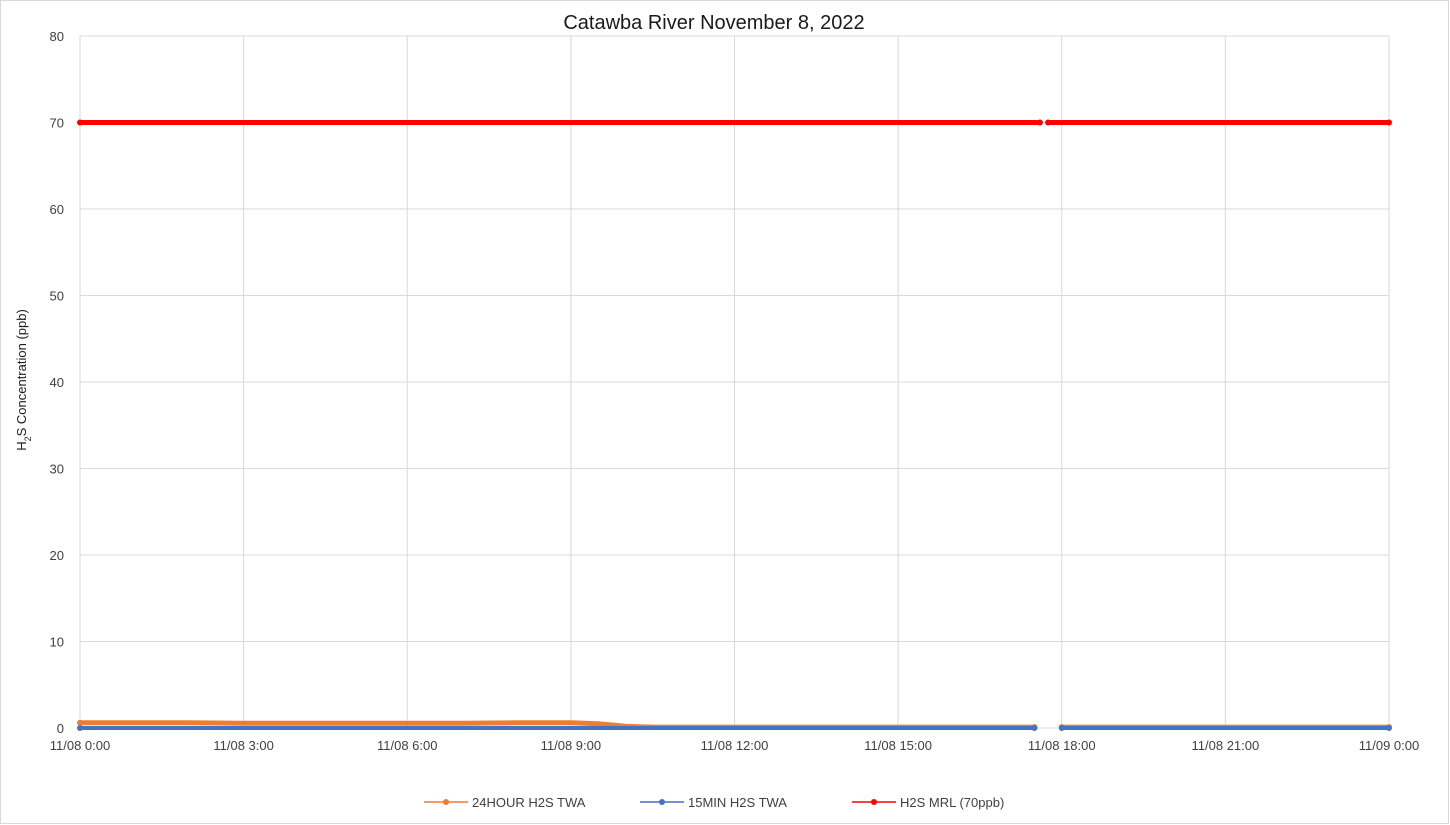 Image resolution: width=1450 pixels, height=825 pixels. I want to click on y-axis-label-main: H, so click(21, 445).